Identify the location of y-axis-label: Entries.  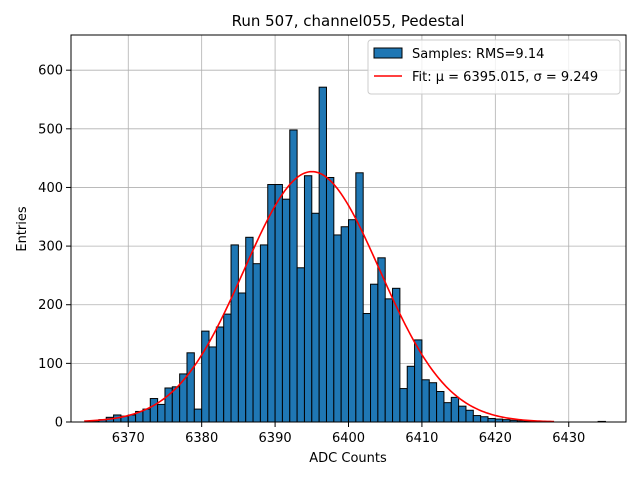
(22, 229).